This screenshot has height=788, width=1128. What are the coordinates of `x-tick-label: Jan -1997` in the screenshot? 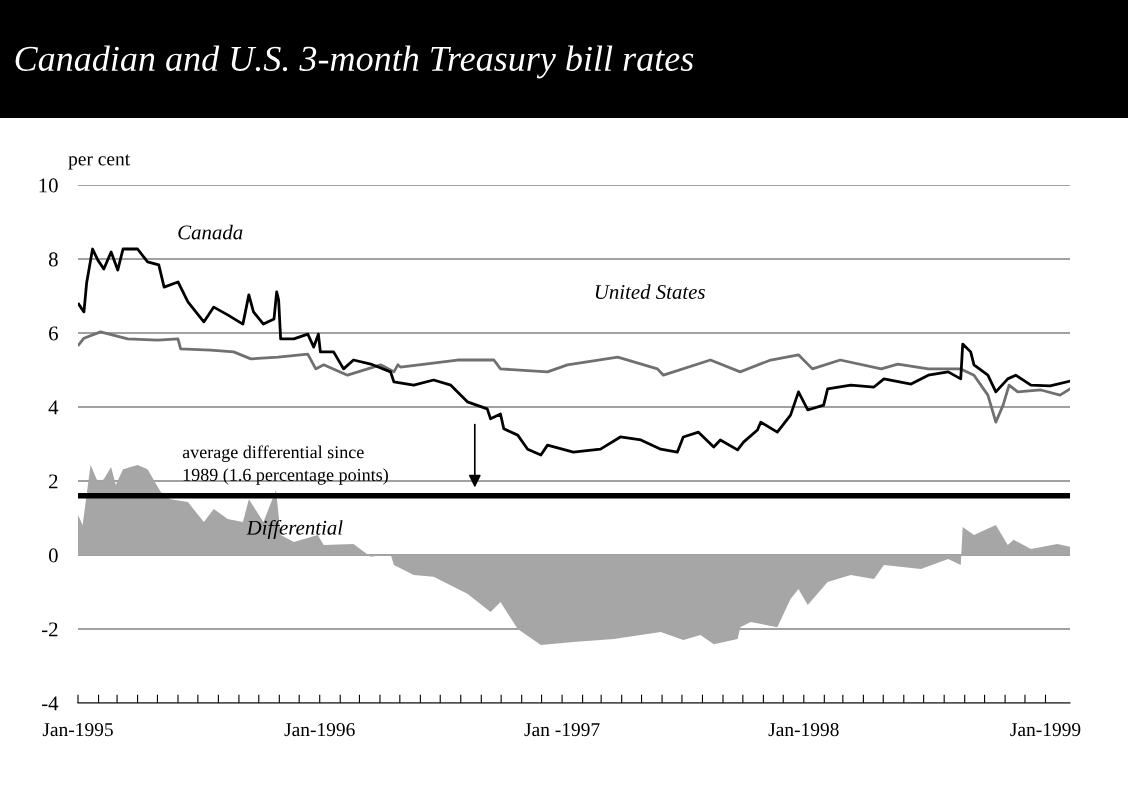 It's located at (562, 730).